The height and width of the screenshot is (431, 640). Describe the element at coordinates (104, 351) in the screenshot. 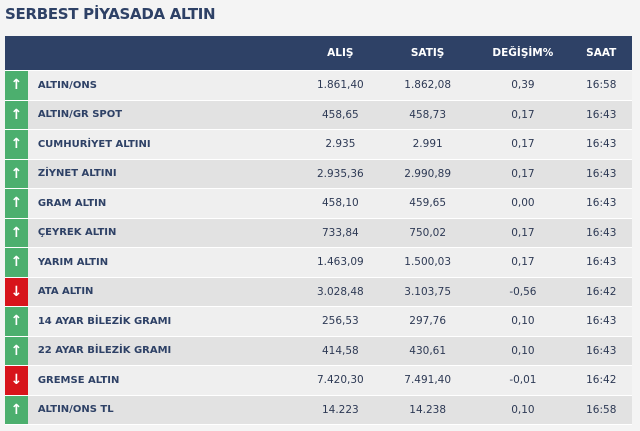

I see `row-name: 22 AYAR BİLEZİK GRAMI` at that location.